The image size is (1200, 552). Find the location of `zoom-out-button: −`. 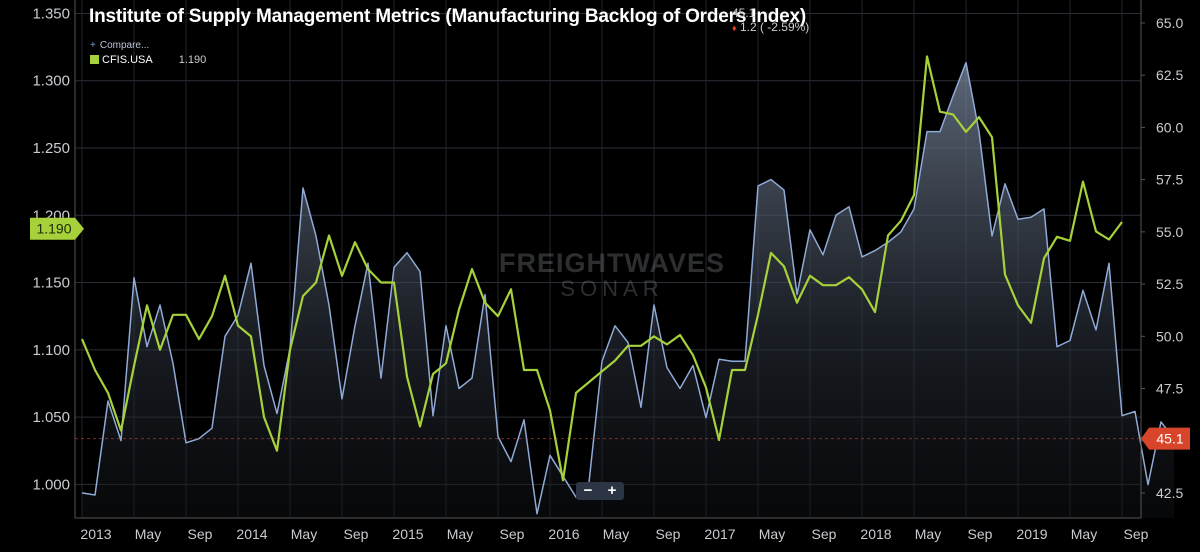

zoom-out-button: − is located at coordinates (588, 490).